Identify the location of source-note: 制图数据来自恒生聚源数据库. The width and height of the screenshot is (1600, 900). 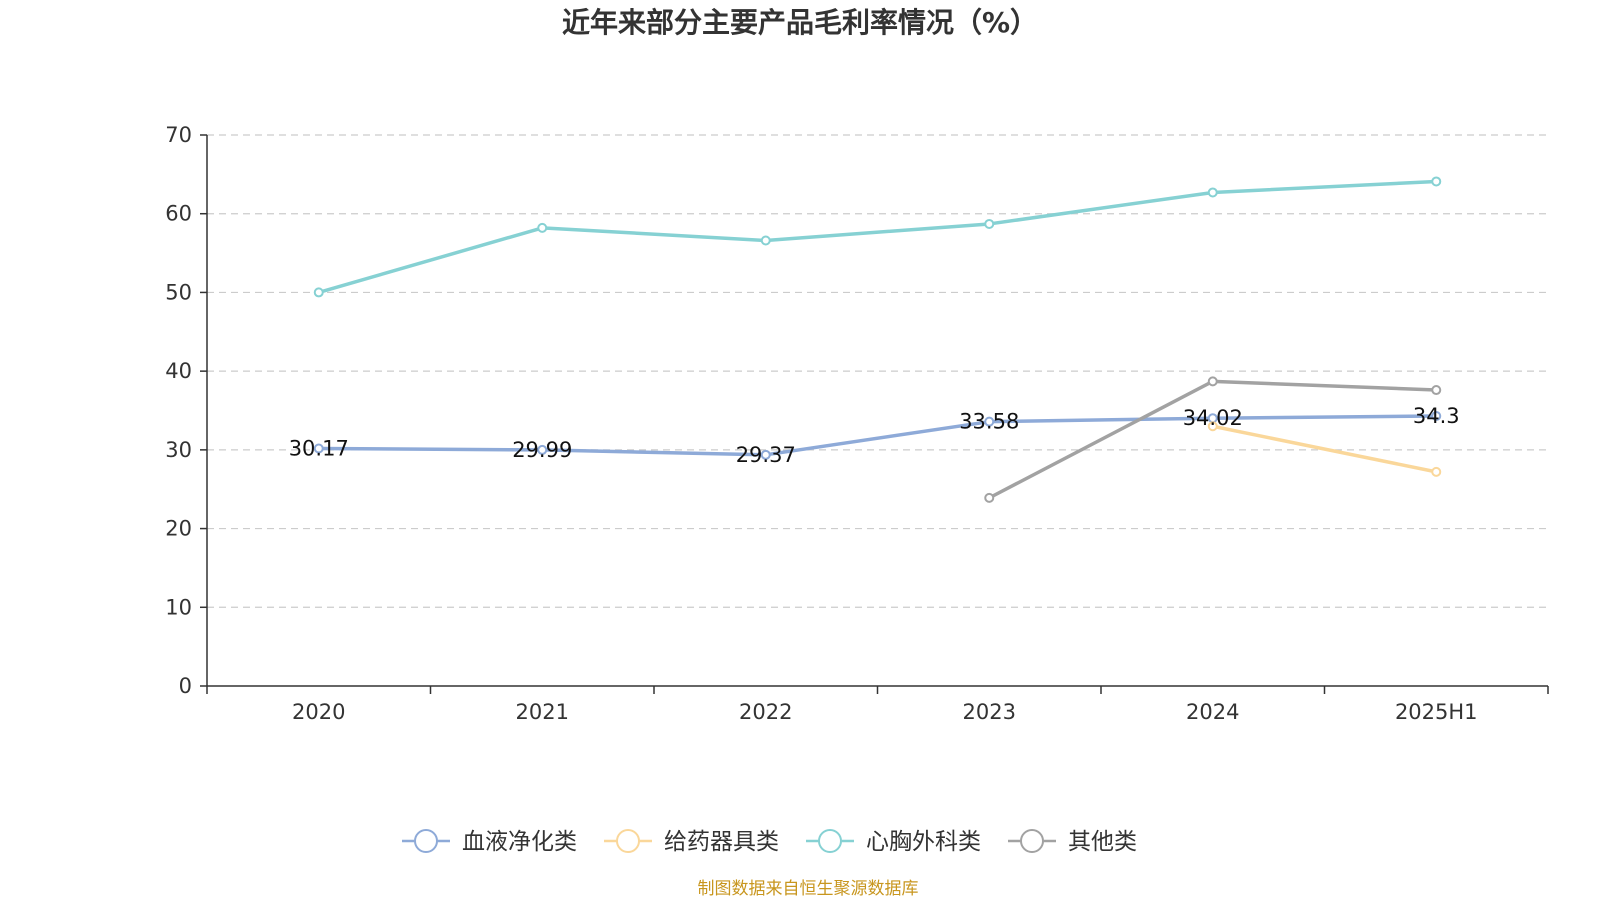
(808, 889).